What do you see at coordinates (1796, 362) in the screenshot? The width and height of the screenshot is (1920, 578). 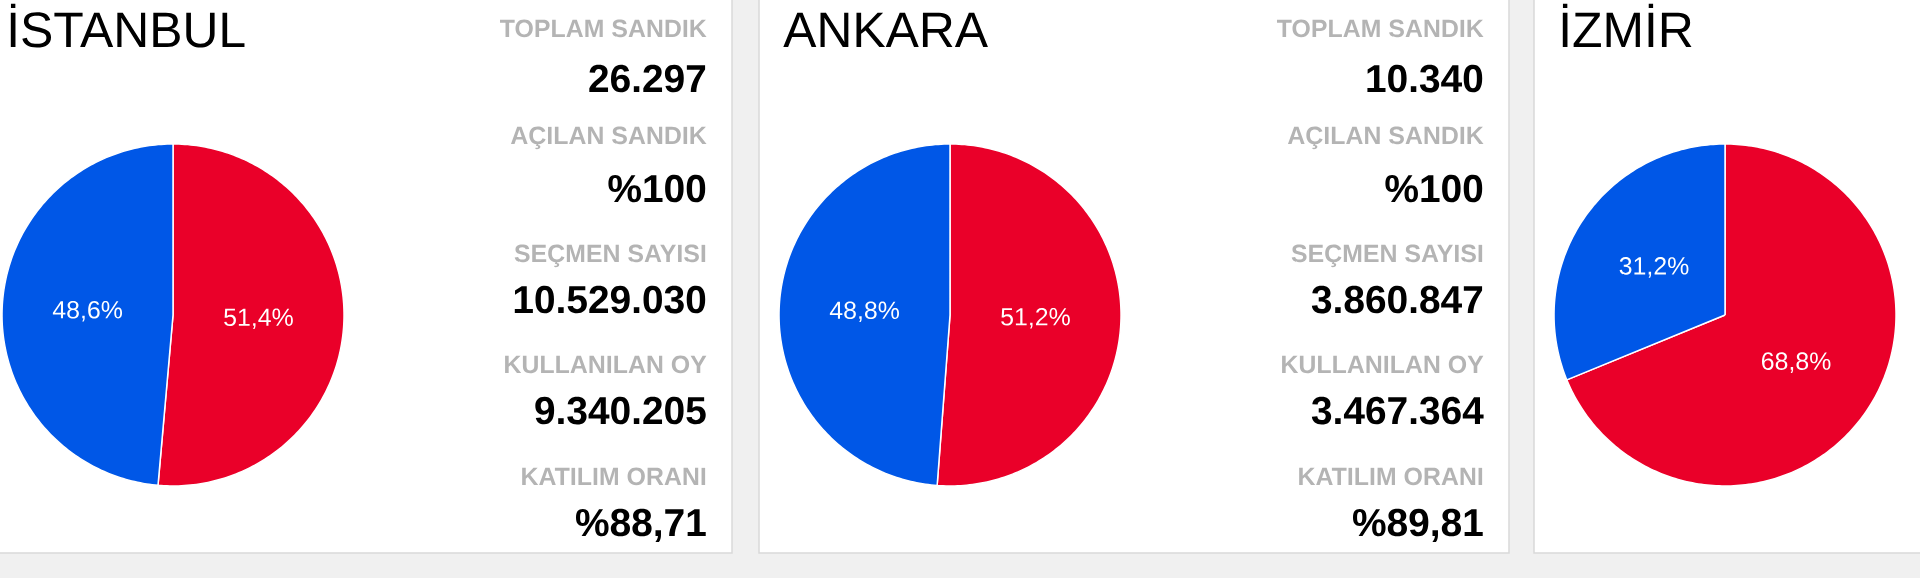 I see `data-label: 68,8%` at bounding box center [1796, 362].